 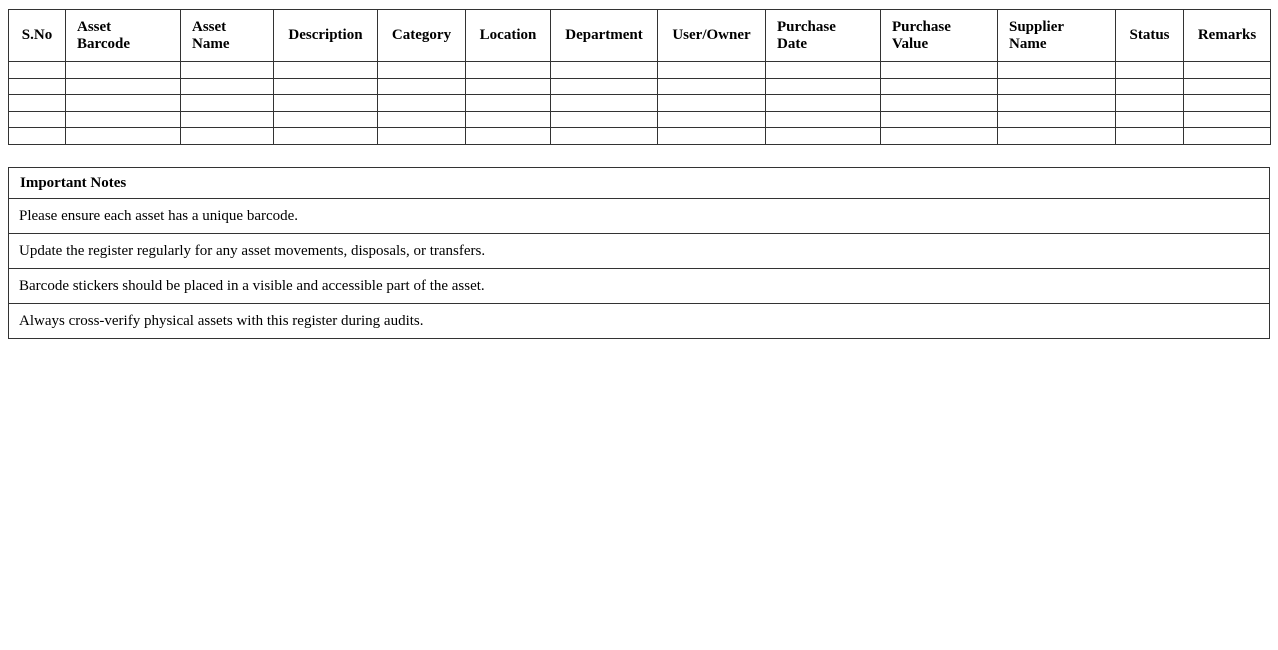 I want to click on notes-title: Important Notes, so click(x=639, y=183).